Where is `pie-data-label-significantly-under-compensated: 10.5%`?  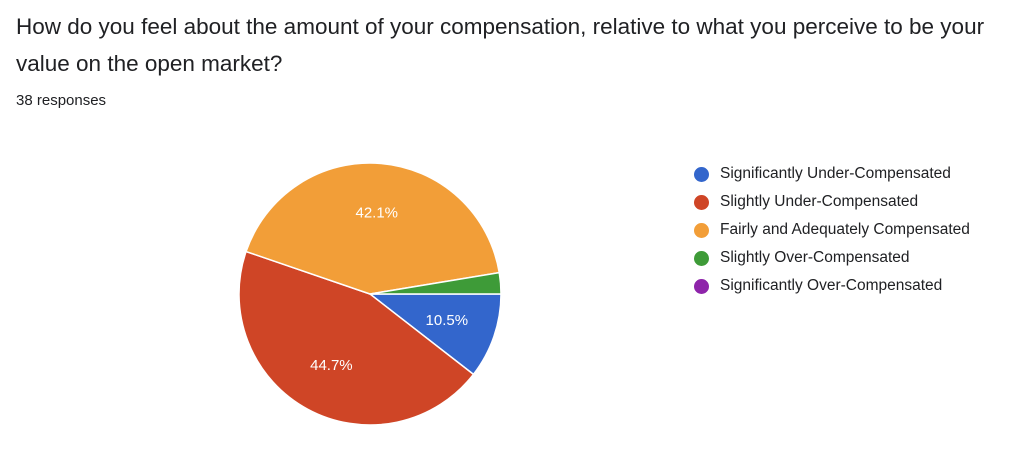 pie-data-label-significantly-under-compensated: 10.5% is located at coordinates (447, 320).